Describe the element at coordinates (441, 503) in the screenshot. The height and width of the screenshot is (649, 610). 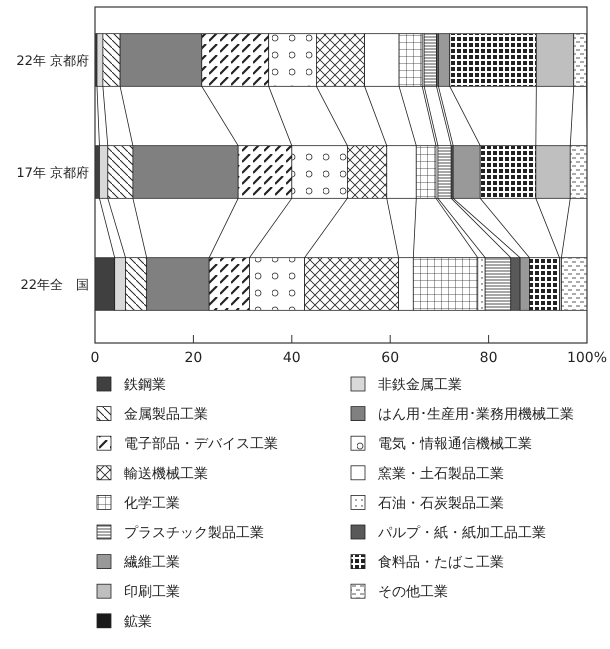
I see `legend-label: 石油・石炭製品工業` at that location.